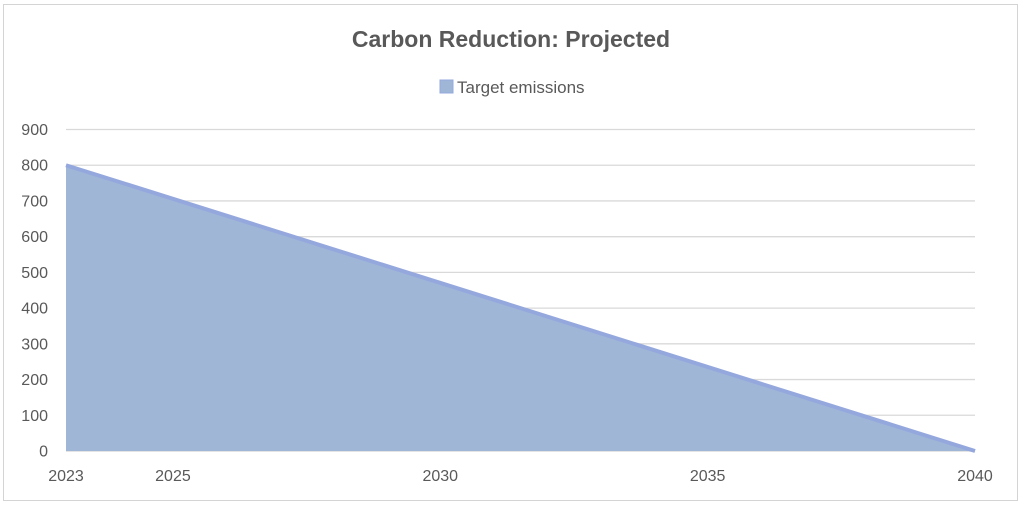  Describe the element at coordinates (34, 237) in the screenshot. I see `y-tick-label: 600` at that location.